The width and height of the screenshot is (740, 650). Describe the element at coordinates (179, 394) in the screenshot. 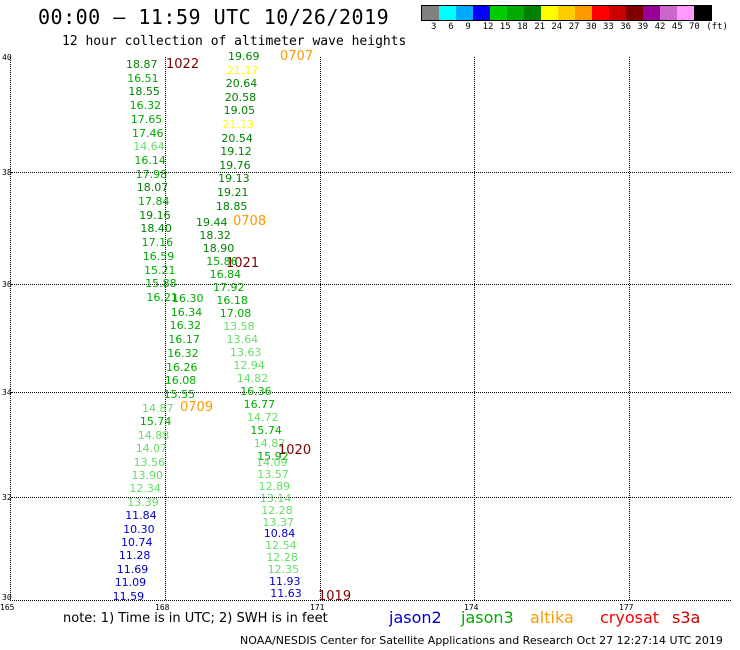

I see `wave-height-value: 15.55` at that location.